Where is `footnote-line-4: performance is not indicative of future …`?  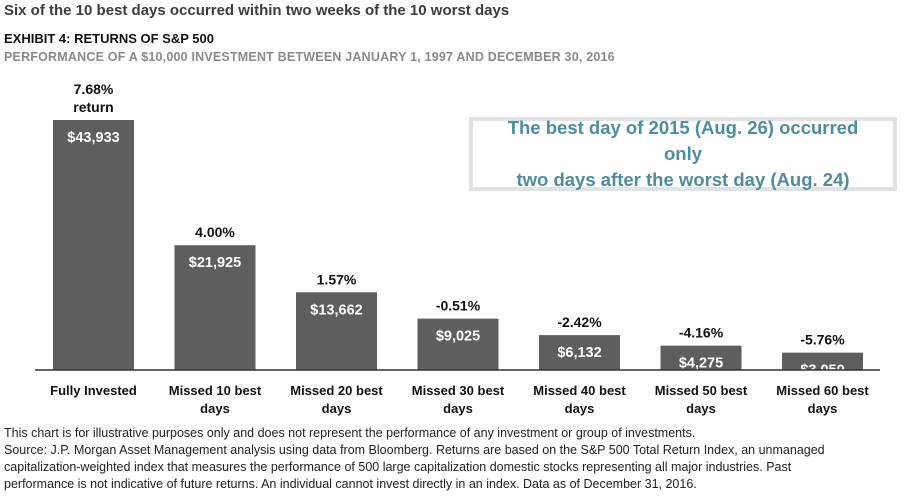 footnote-line-4: performance is not indicative of future … is located at coordinates (350, 484).